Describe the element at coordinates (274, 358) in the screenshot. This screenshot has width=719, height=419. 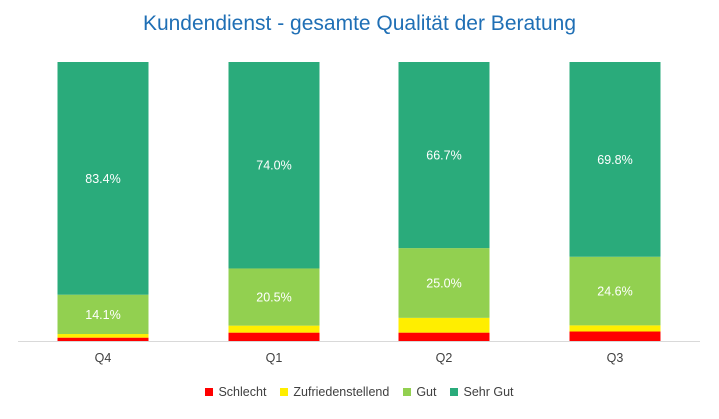
I see `x-tick-label-q1: Q1` at that location.